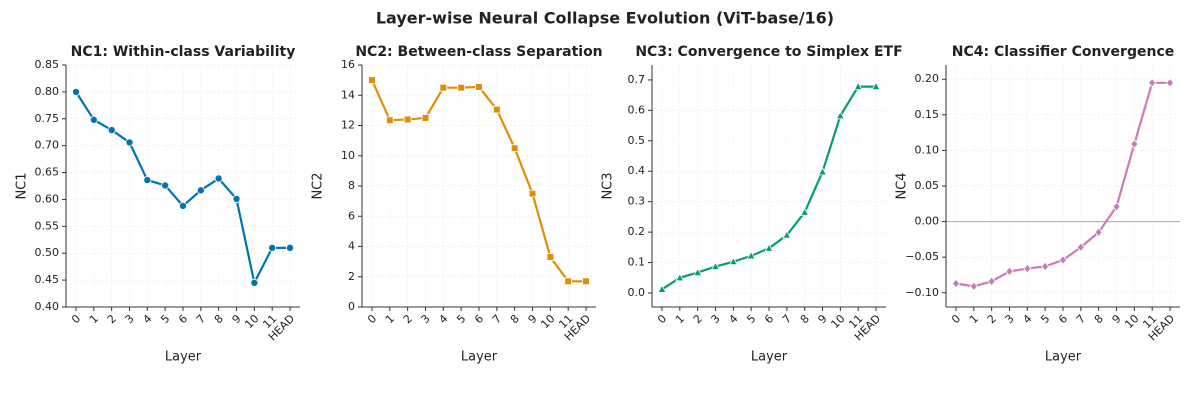  I want to click on y-tick-label: 0.15, so click(927, 114).